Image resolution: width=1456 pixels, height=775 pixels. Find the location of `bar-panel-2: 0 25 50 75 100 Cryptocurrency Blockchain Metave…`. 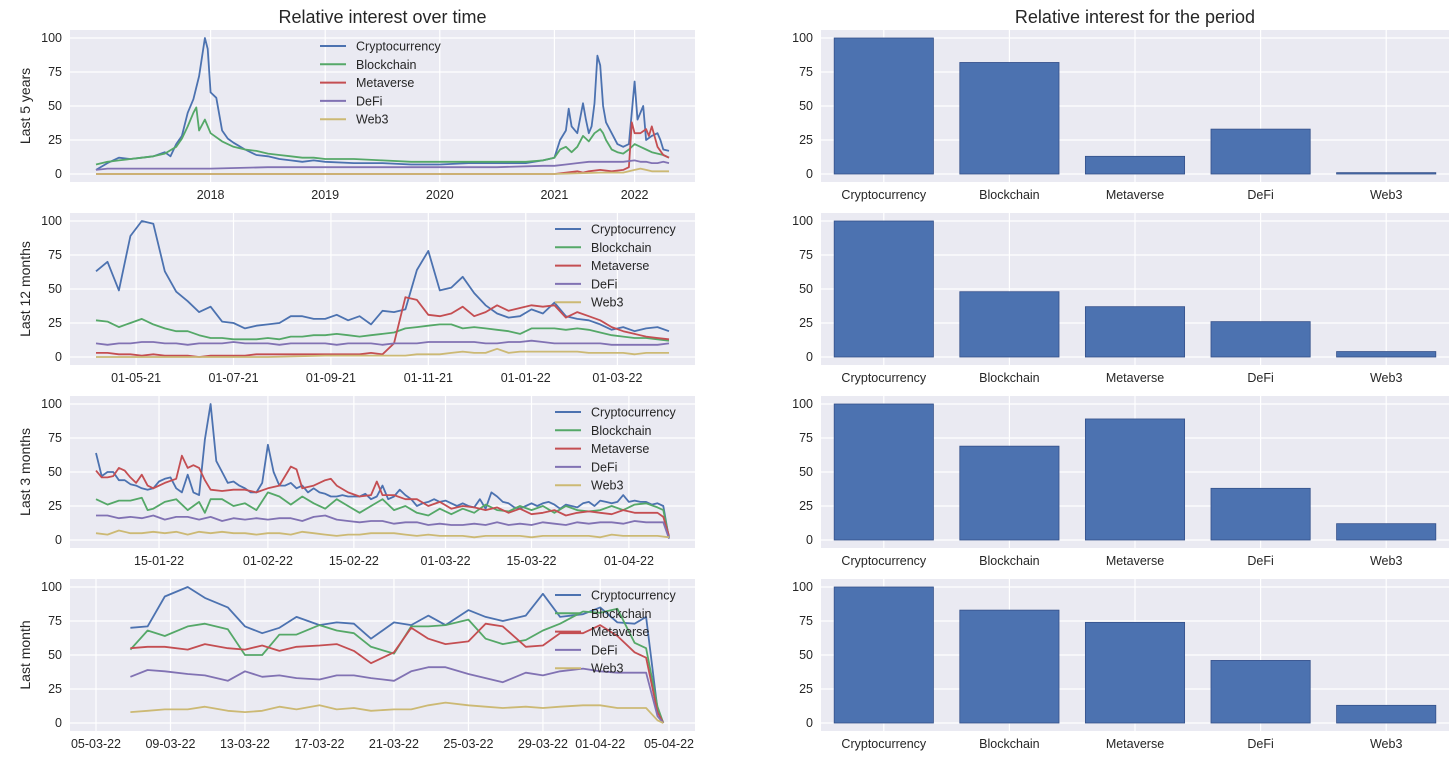

bar-panel-2: 0 25 50 75 100 Cryptocurrency Blockchain Metave… is located at coordinates (1120, 482).